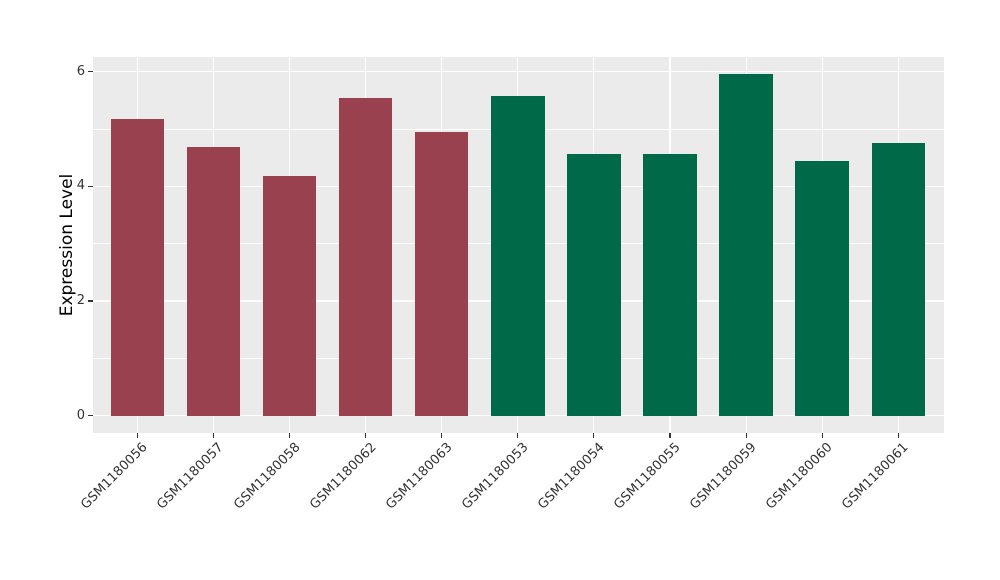 This screenshot has height=580, width=1000. Describe the element at coordinates (746, 245) in the screenshot. I see `bar-GSM1180059` at that location.